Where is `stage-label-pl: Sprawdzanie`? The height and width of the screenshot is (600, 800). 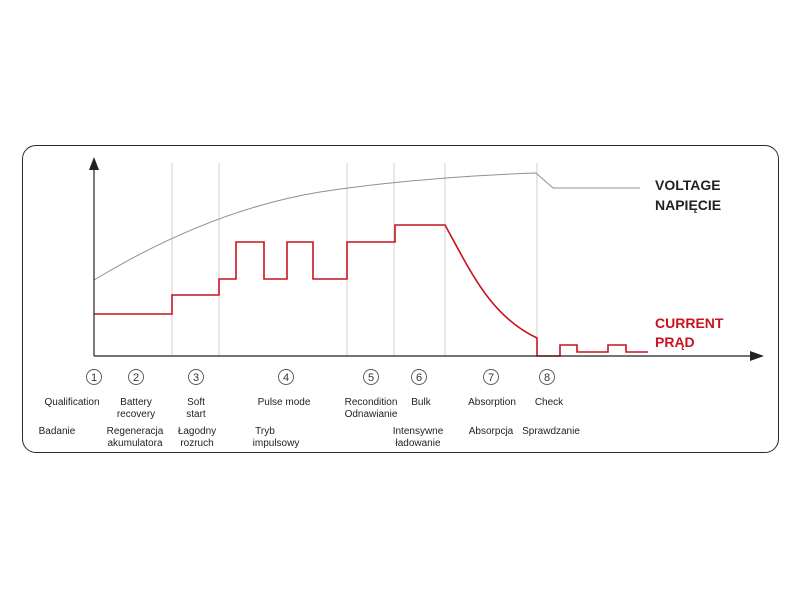
stage-label-pl: Sprawdzanie is located at coordinates (551, 431).